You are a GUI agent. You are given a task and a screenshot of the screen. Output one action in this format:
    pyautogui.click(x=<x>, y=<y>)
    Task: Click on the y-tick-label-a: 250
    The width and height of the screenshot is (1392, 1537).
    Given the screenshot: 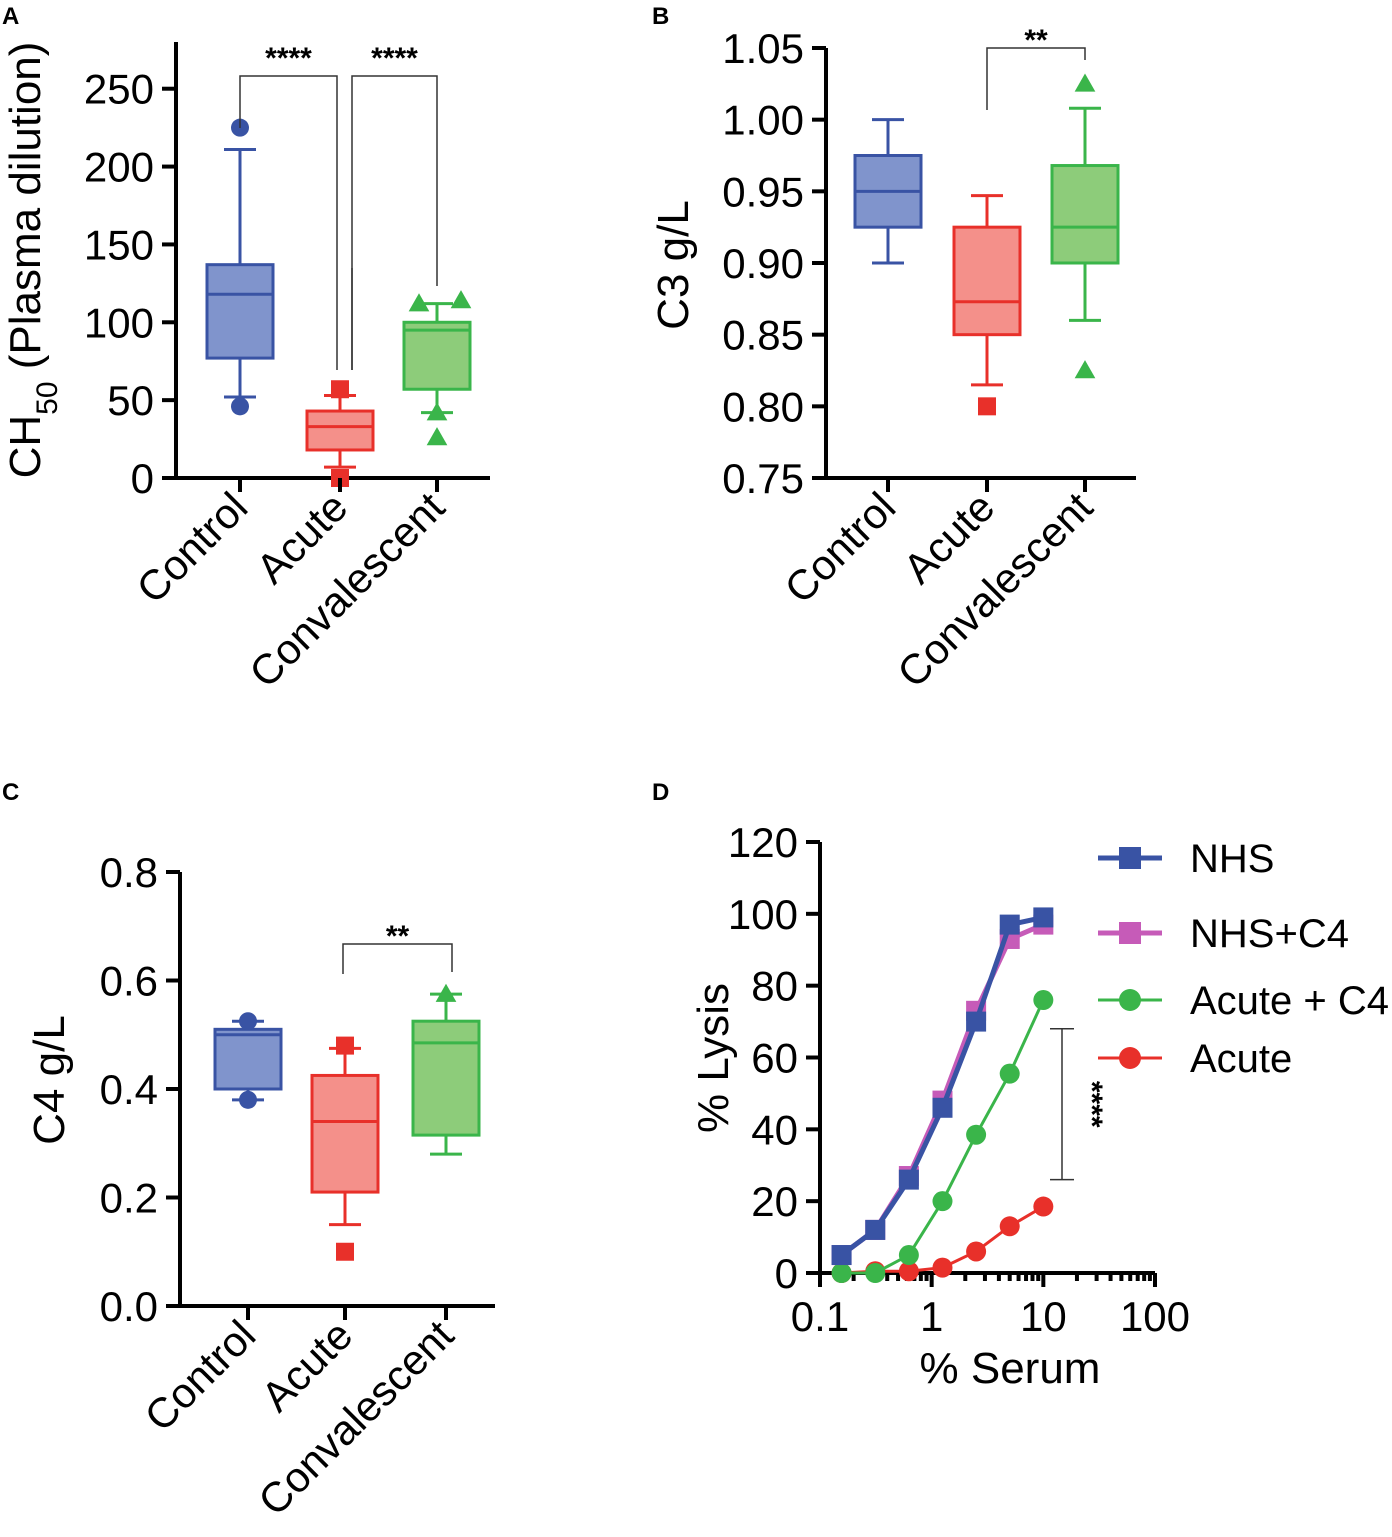 What is the action you would take?
    pyautogui.click(x=119, y=89)
    